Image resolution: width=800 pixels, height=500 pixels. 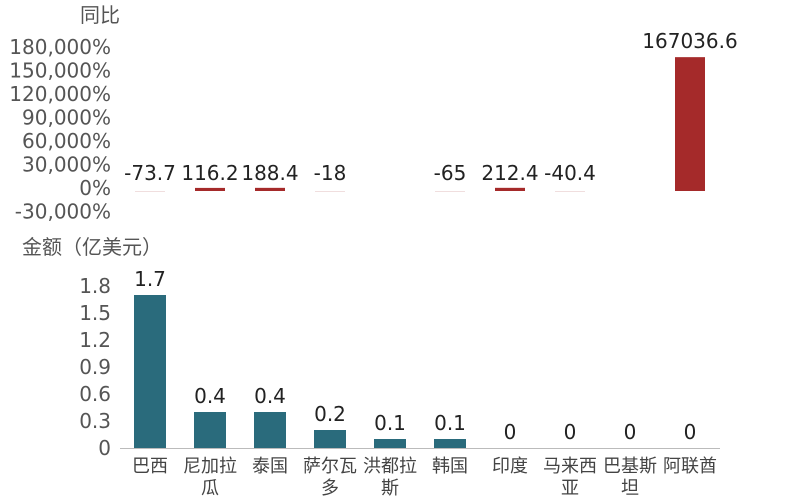 I want to click on yoy-tick-label: 60,000%, so click(x=66, y=141).